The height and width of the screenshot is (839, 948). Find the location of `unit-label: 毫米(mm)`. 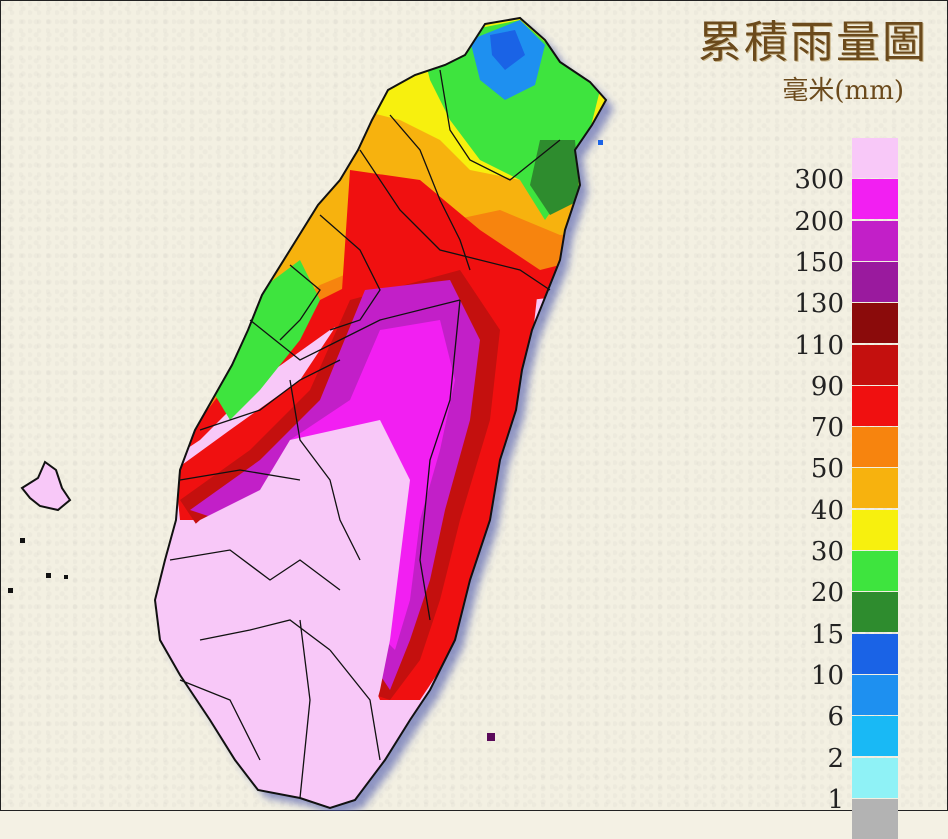

unit-label: 毫米(mm) is located at coordinates (843, 91).